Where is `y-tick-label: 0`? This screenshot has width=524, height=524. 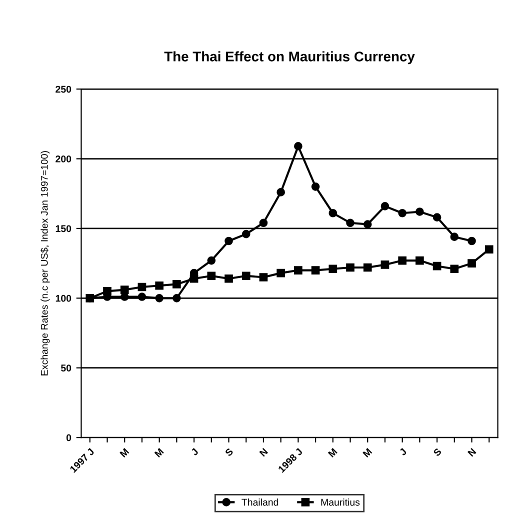 y-tick-label: 0 is located at coordinates (69, 438).